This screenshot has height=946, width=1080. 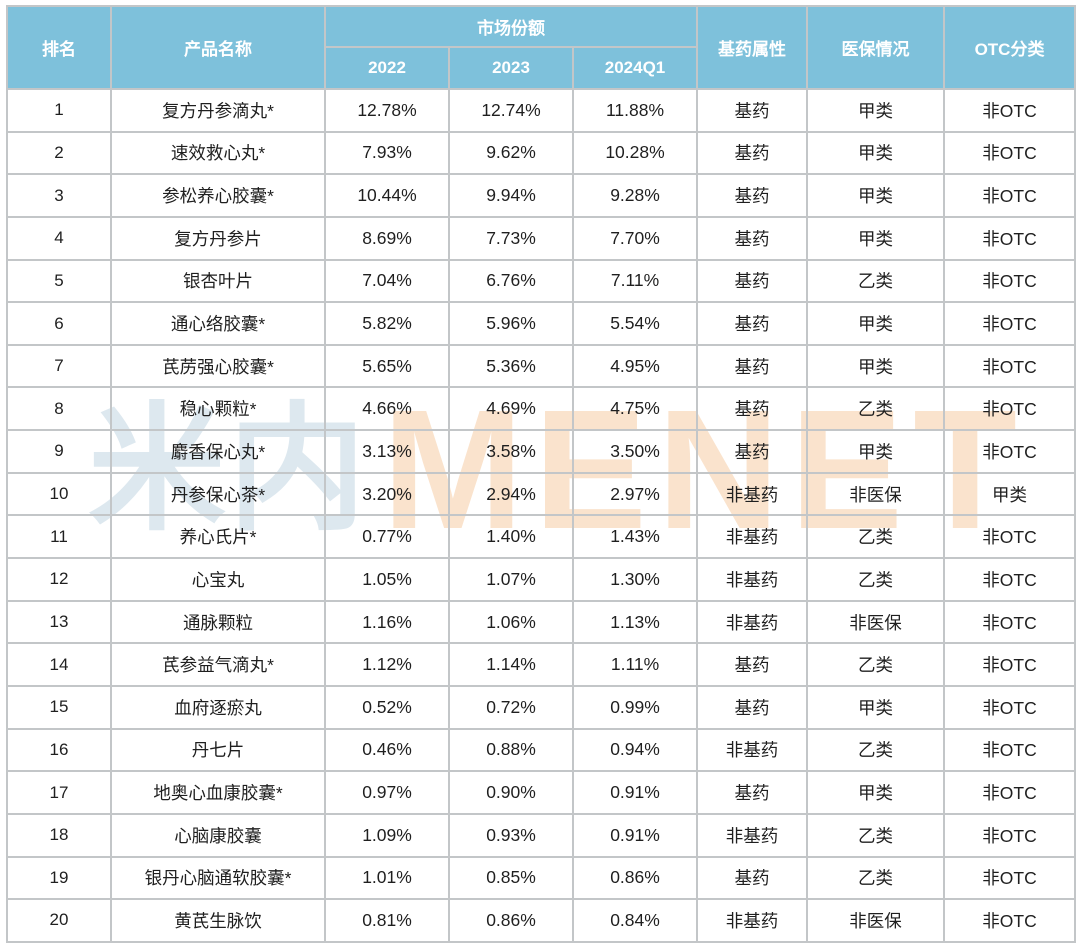 I want to click on cell-share-2022: 5.65%, so click(x=387, y=366).